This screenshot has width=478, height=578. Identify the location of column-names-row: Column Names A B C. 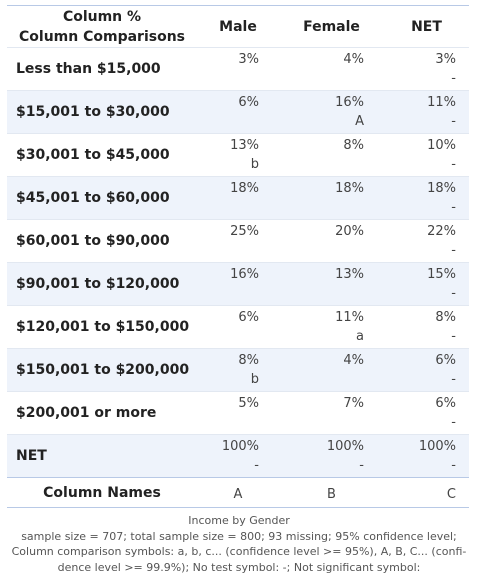
(238, 493).